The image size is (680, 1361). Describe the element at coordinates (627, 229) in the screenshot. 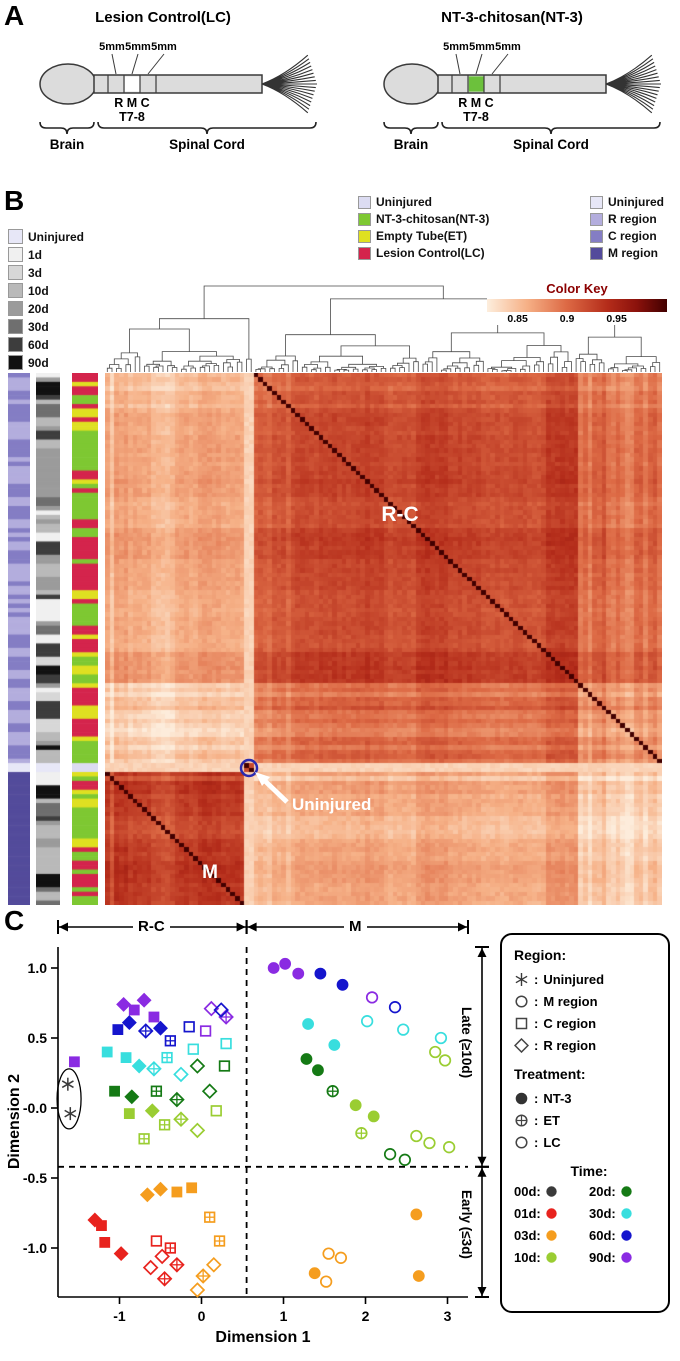

I see `region-legend: Uninjured R region C region M region` at that location.